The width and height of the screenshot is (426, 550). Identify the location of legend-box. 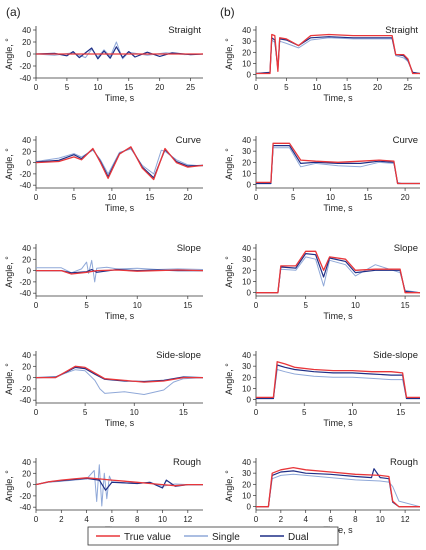
(213, 536).